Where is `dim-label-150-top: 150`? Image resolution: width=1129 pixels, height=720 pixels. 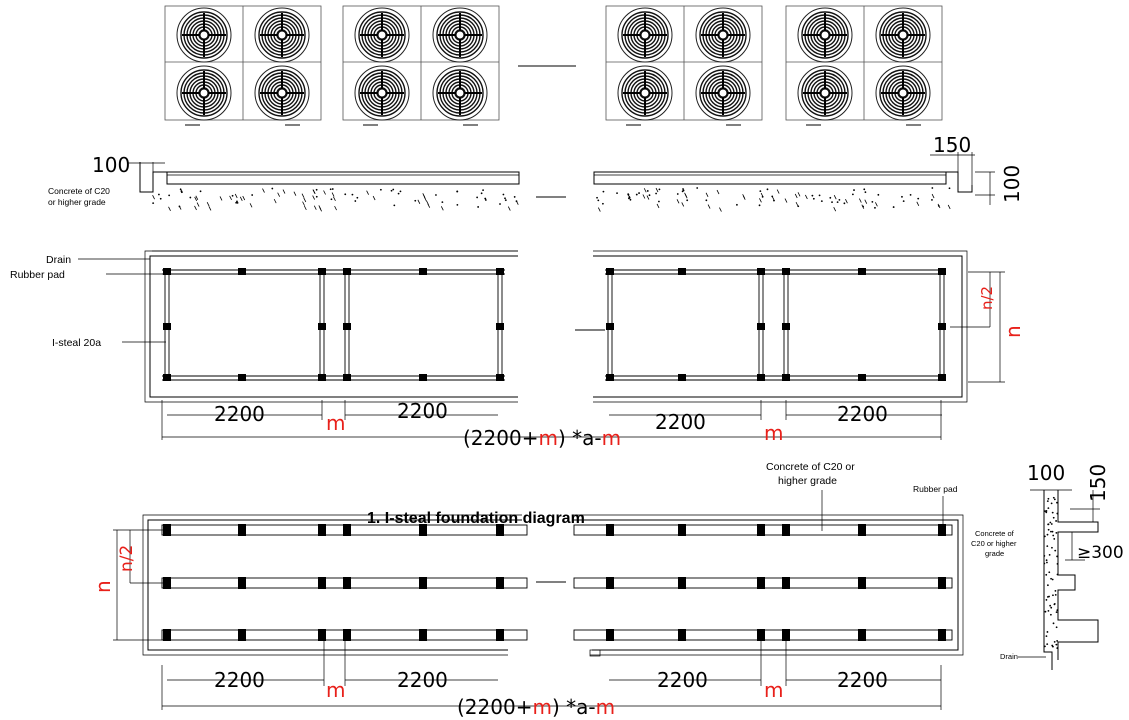 dim-label-150-top: 150 is located at coordinates (952, 145).